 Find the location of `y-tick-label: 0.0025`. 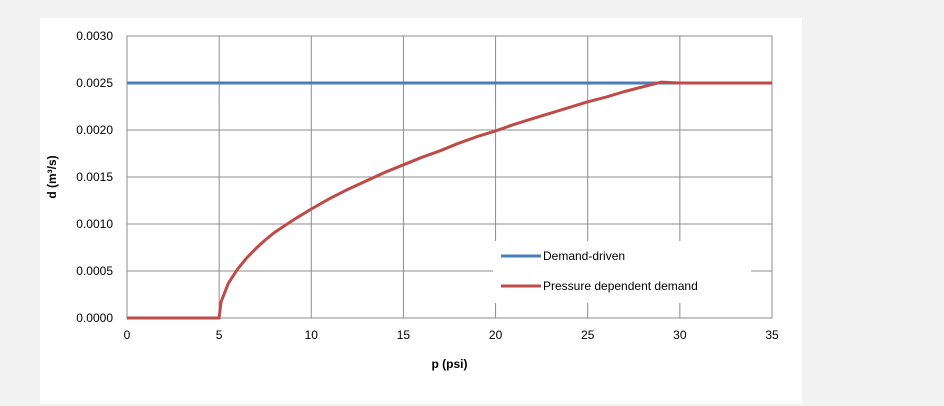

y-tick-label: 0.0025 is located at coordinates (94, 83).